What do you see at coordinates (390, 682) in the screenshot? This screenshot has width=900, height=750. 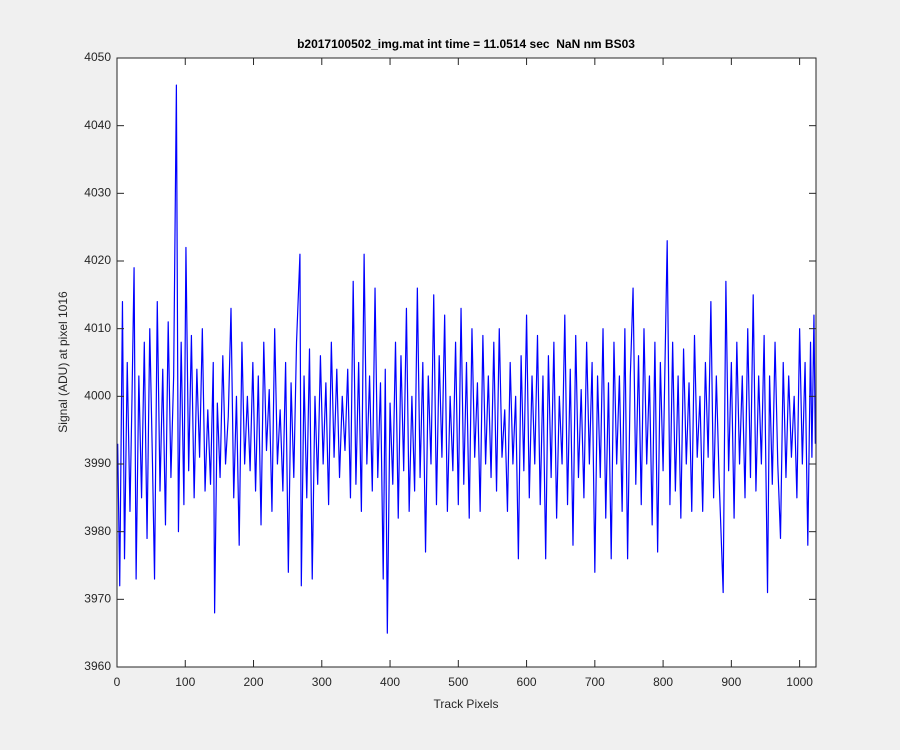 I see `x-tick-label: 400` at bounding box center [390, 682].